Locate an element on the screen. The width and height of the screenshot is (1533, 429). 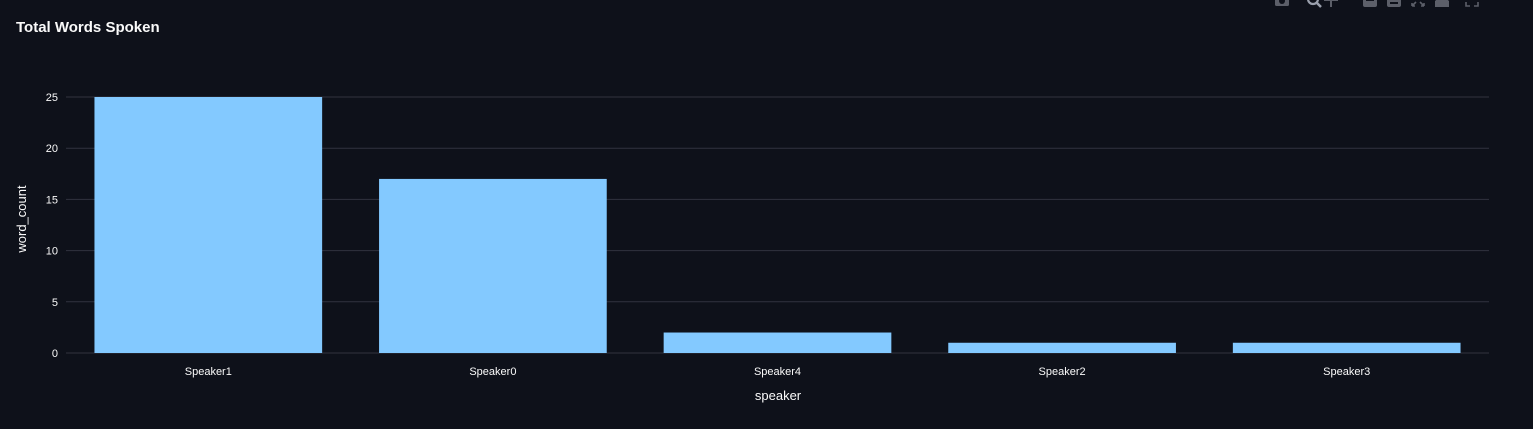
y-tick-label: 20 is located at coordinates (52, 149).